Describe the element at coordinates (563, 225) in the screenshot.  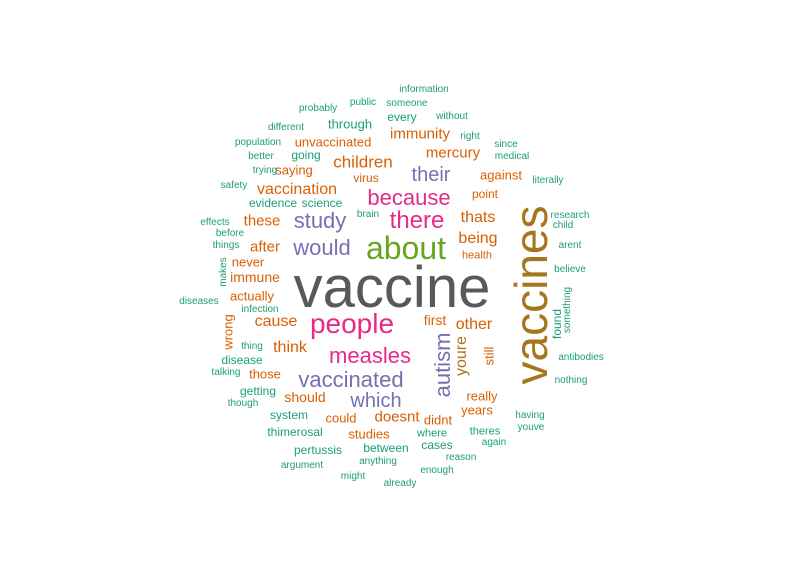
I see `word-child: child` at that location.